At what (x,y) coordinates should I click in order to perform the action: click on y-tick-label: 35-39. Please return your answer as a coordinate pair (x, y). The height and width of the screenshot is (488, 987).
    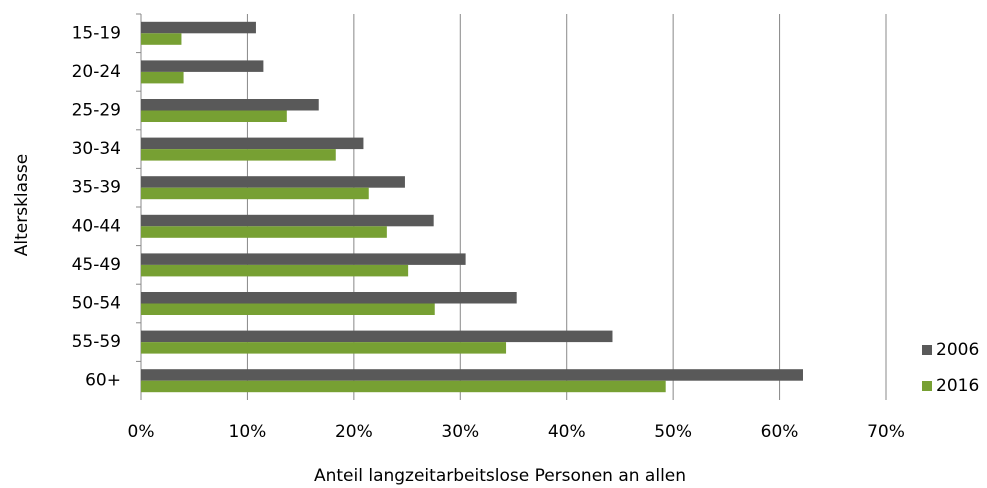
    Looking at the image, I should click on (96, 188).